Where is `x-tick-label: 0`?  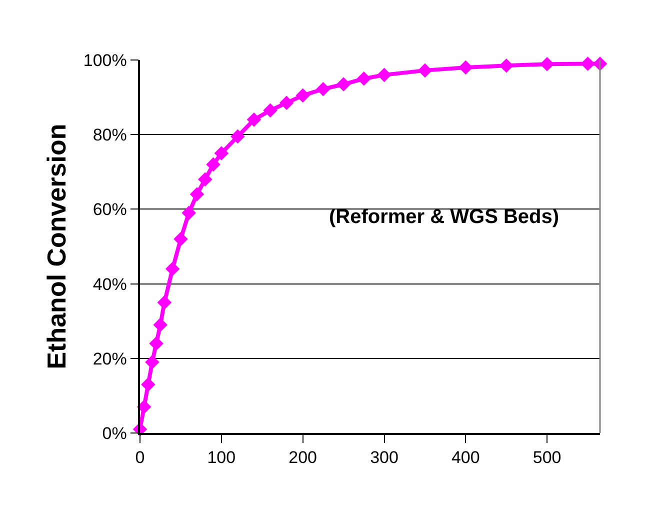
x-tick-label: 0 is located at coordinates (140, 458).